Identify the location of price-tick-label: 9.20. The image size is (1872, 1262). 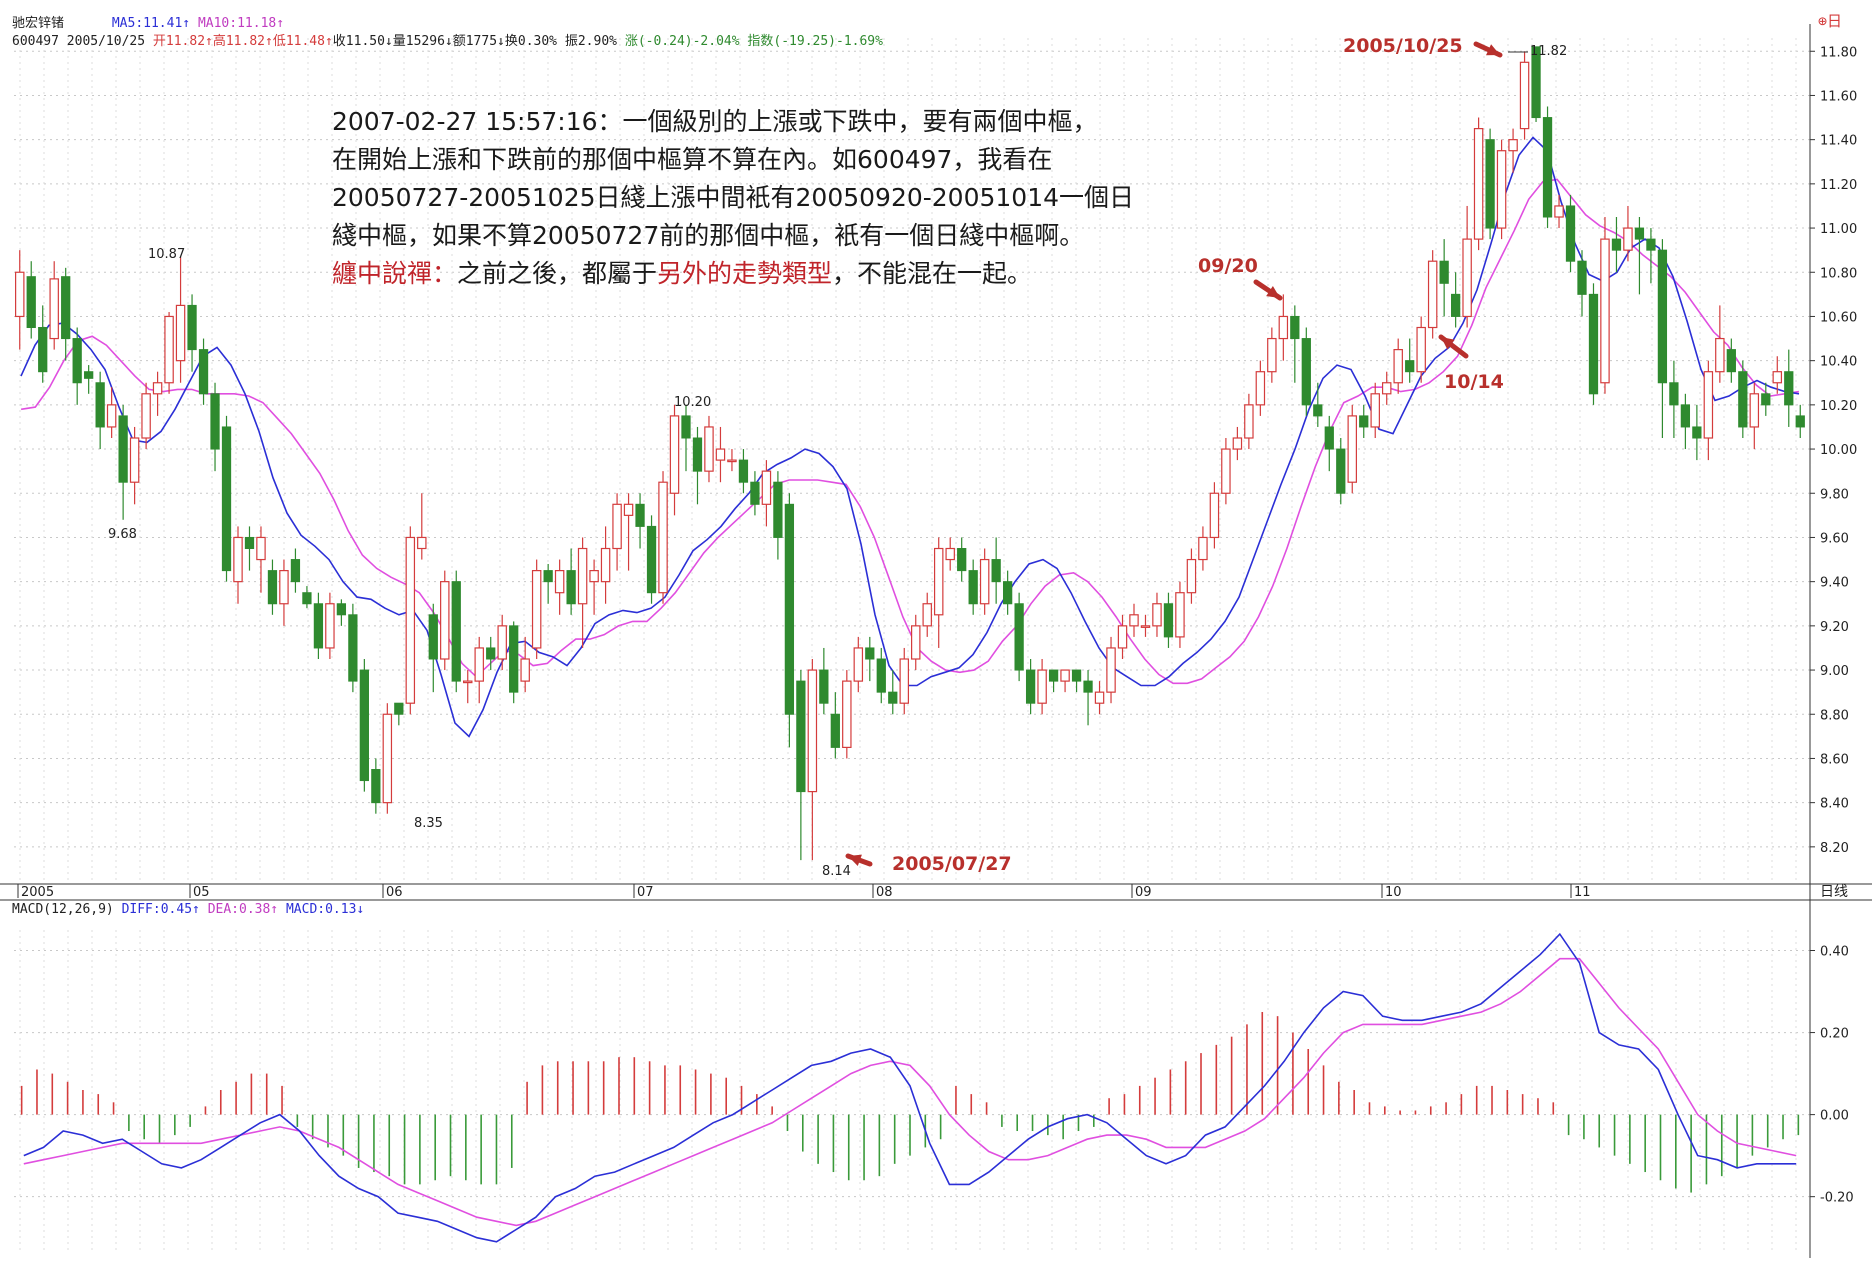
(1834, 627).